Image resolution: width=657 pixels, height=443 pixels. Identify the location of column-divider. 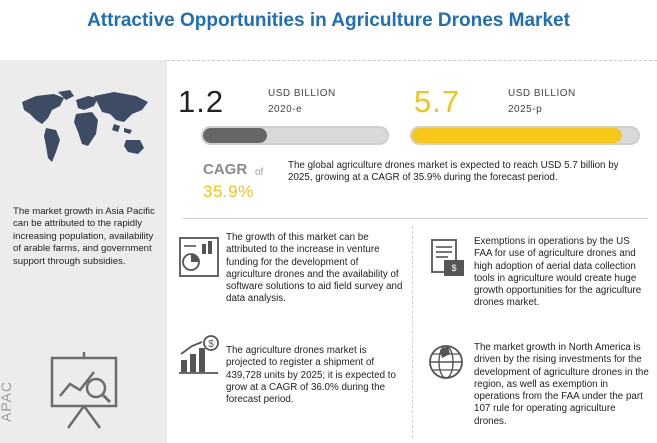
(412, 332).